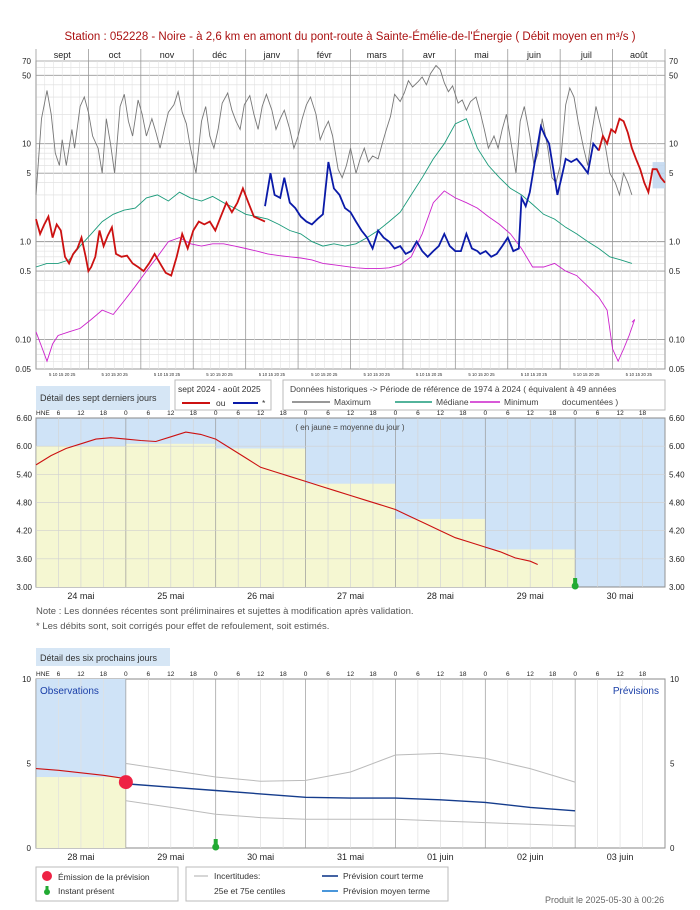 The width and height of the screenshot is (700, 910). I want to click on y-tick-right: 70, so click(673, 61).